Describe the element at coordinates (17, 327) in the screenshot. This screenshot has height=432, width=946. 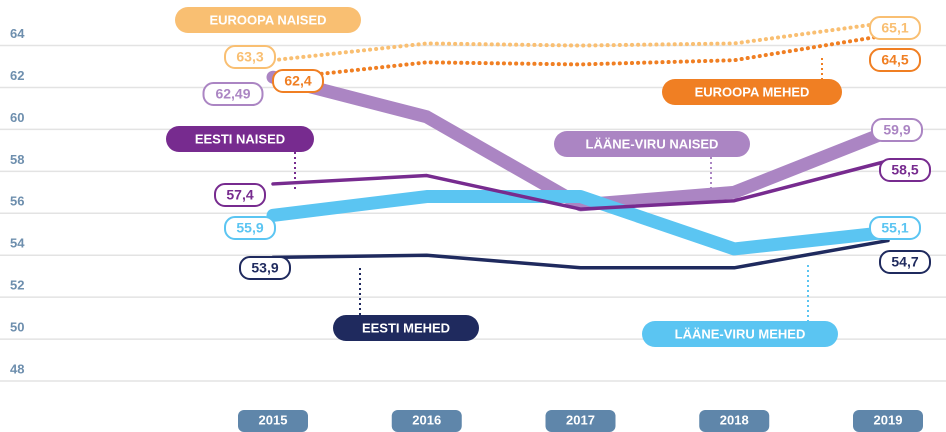
I see `y-tick-label: 50` at that location.